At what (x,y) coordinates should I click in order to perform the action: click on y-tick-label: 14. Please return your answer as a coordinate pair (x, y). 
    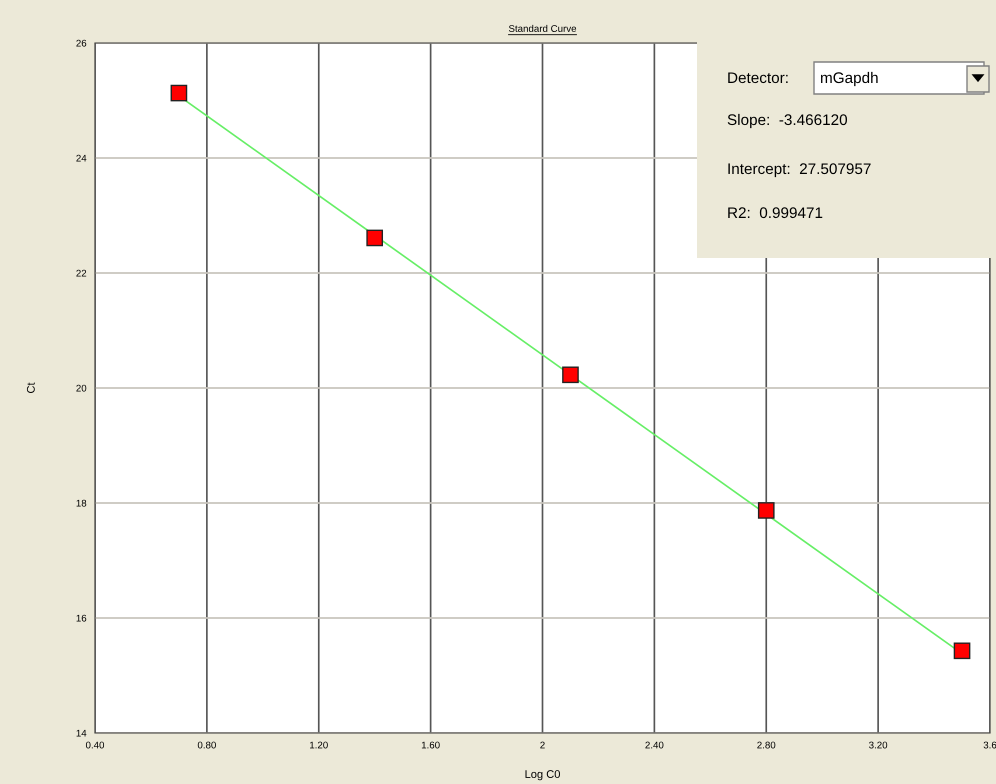
    Looking at the image, I should click on (81, 733).